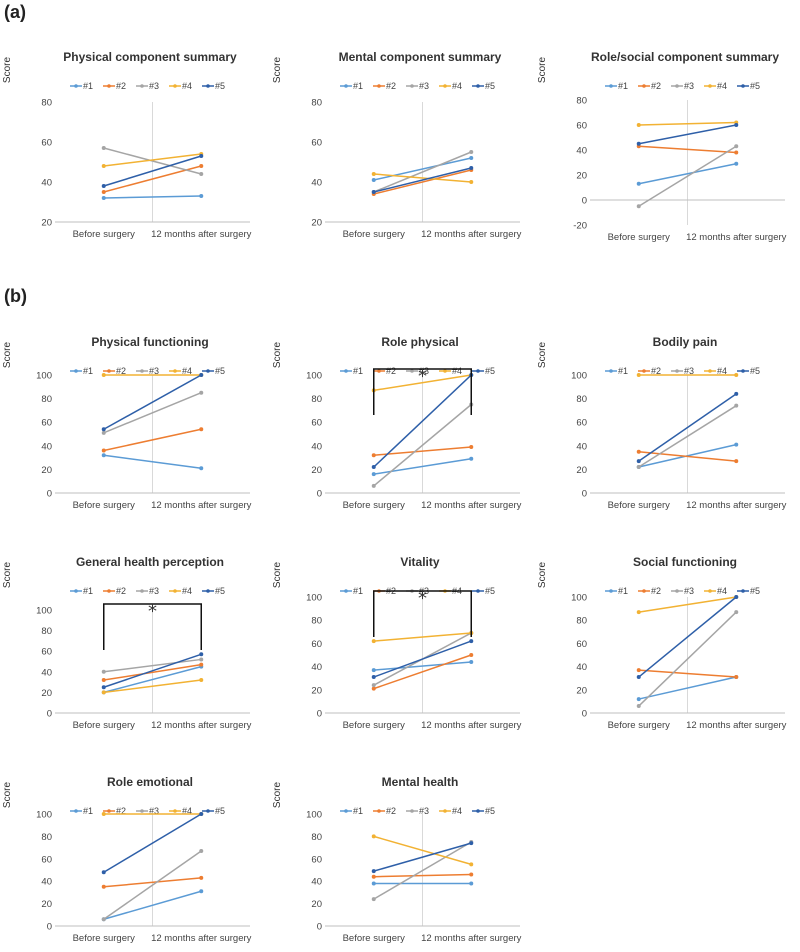 The width and height of the screenshot is (800, 952). Describe the element at coordinates (15, 296) in the screenshot. I see `panel-label-b: (b)` at that location.